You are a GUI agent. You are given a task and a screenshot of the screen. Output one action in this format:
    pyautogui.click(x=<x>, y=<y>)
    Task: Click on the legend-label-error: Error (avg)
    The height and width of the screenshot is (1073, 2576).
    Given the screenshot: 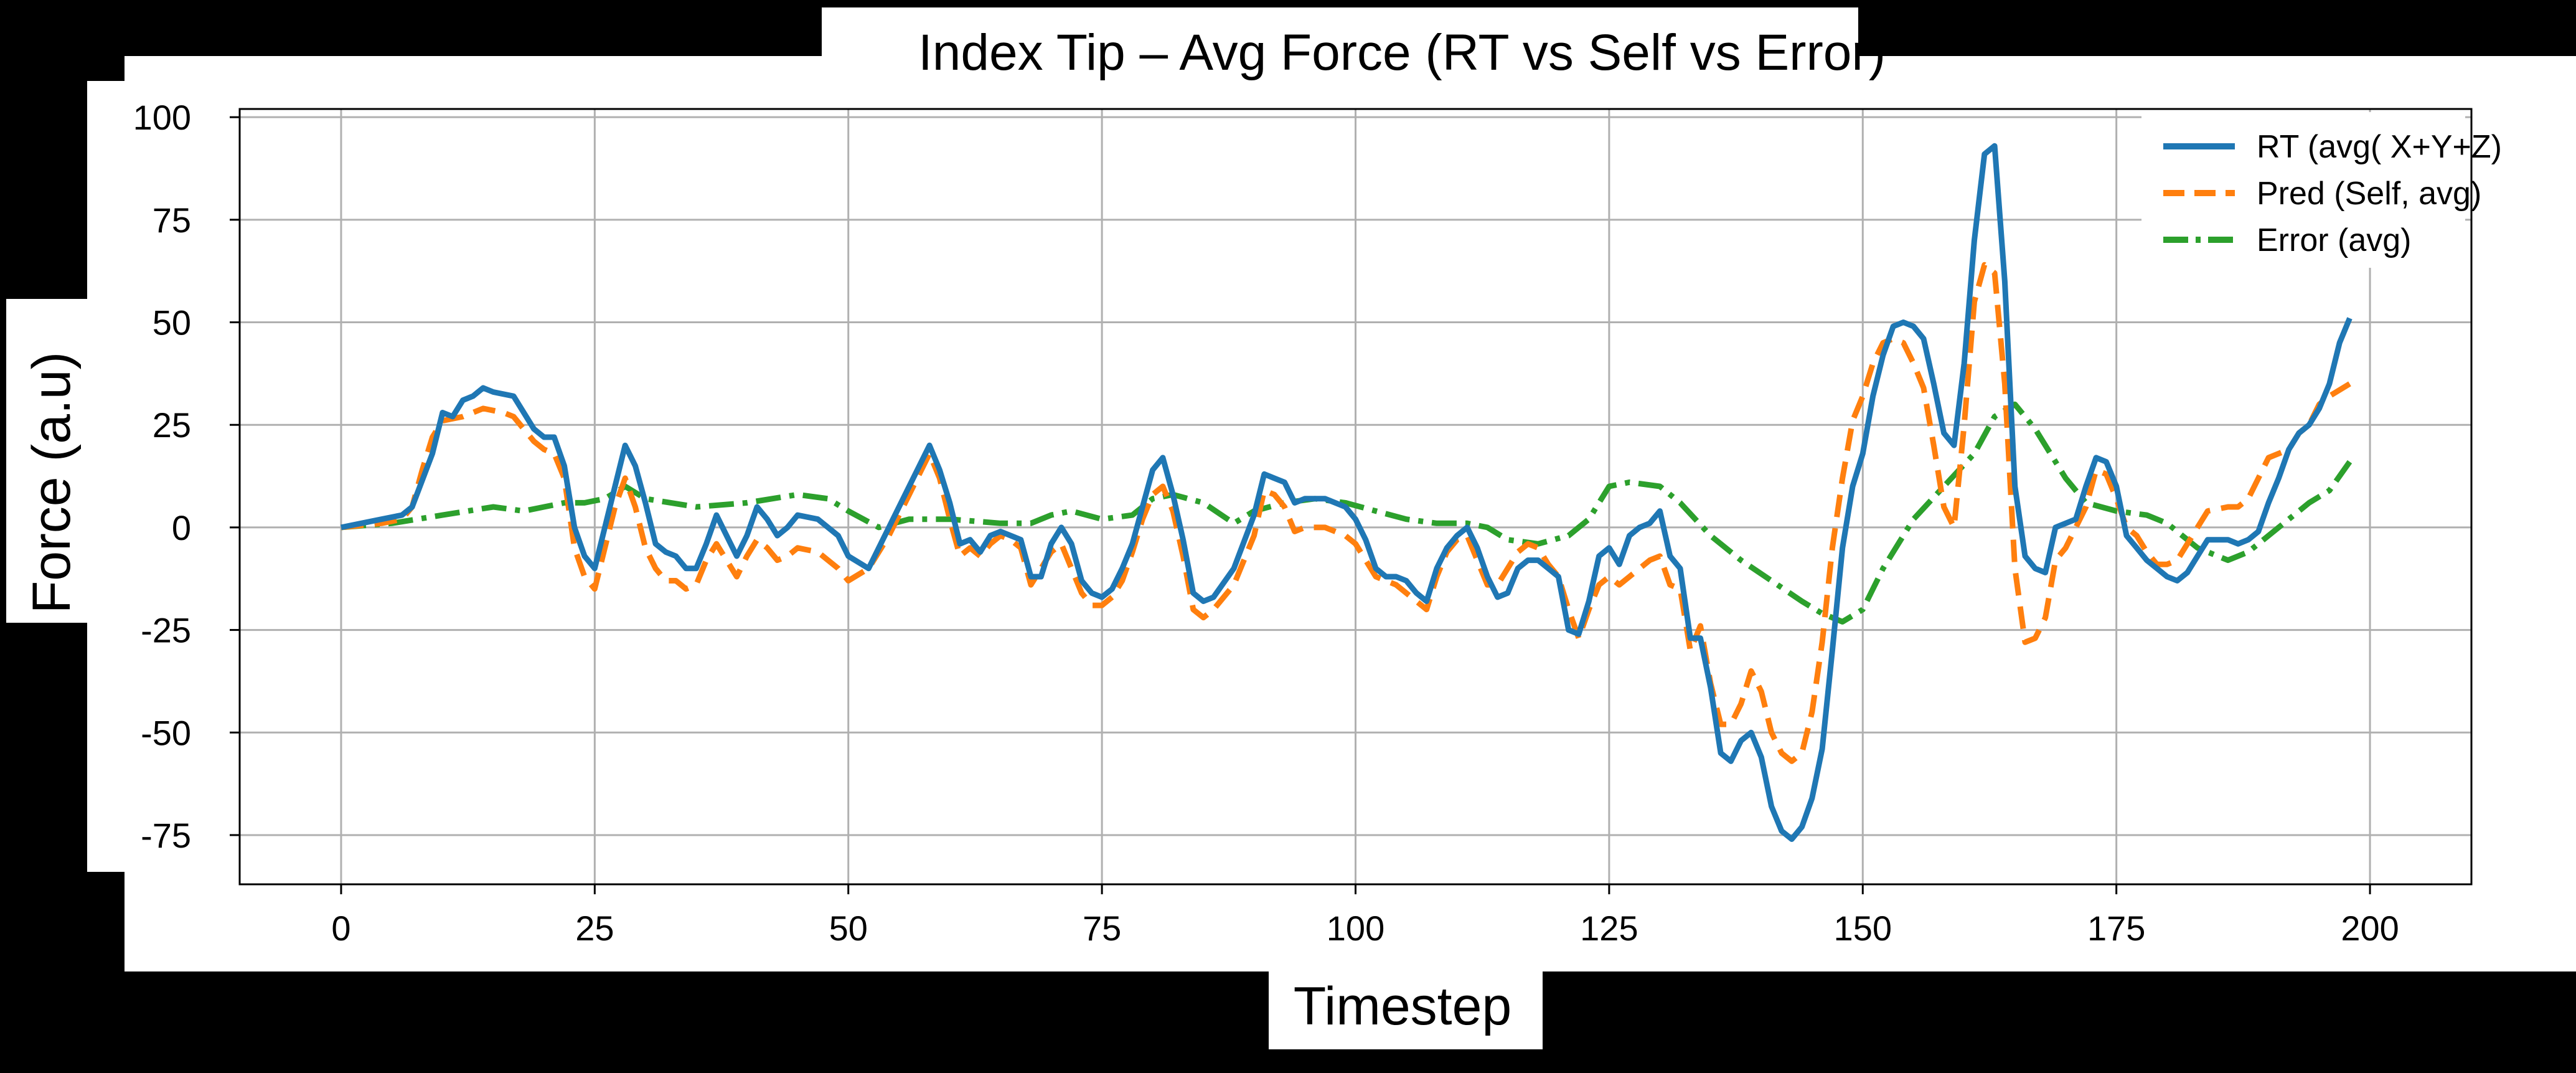 What is the action you would take?
    pyautogui.click(x=2334, y=240)
    